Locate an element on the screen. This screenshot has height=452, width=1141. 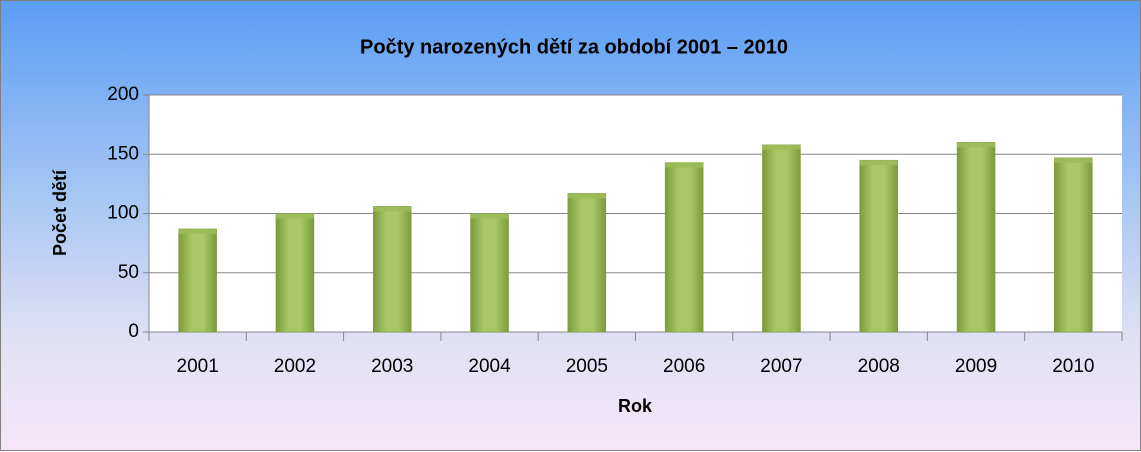
x-tick-label: 2005 is located at coordinates (587, 366).